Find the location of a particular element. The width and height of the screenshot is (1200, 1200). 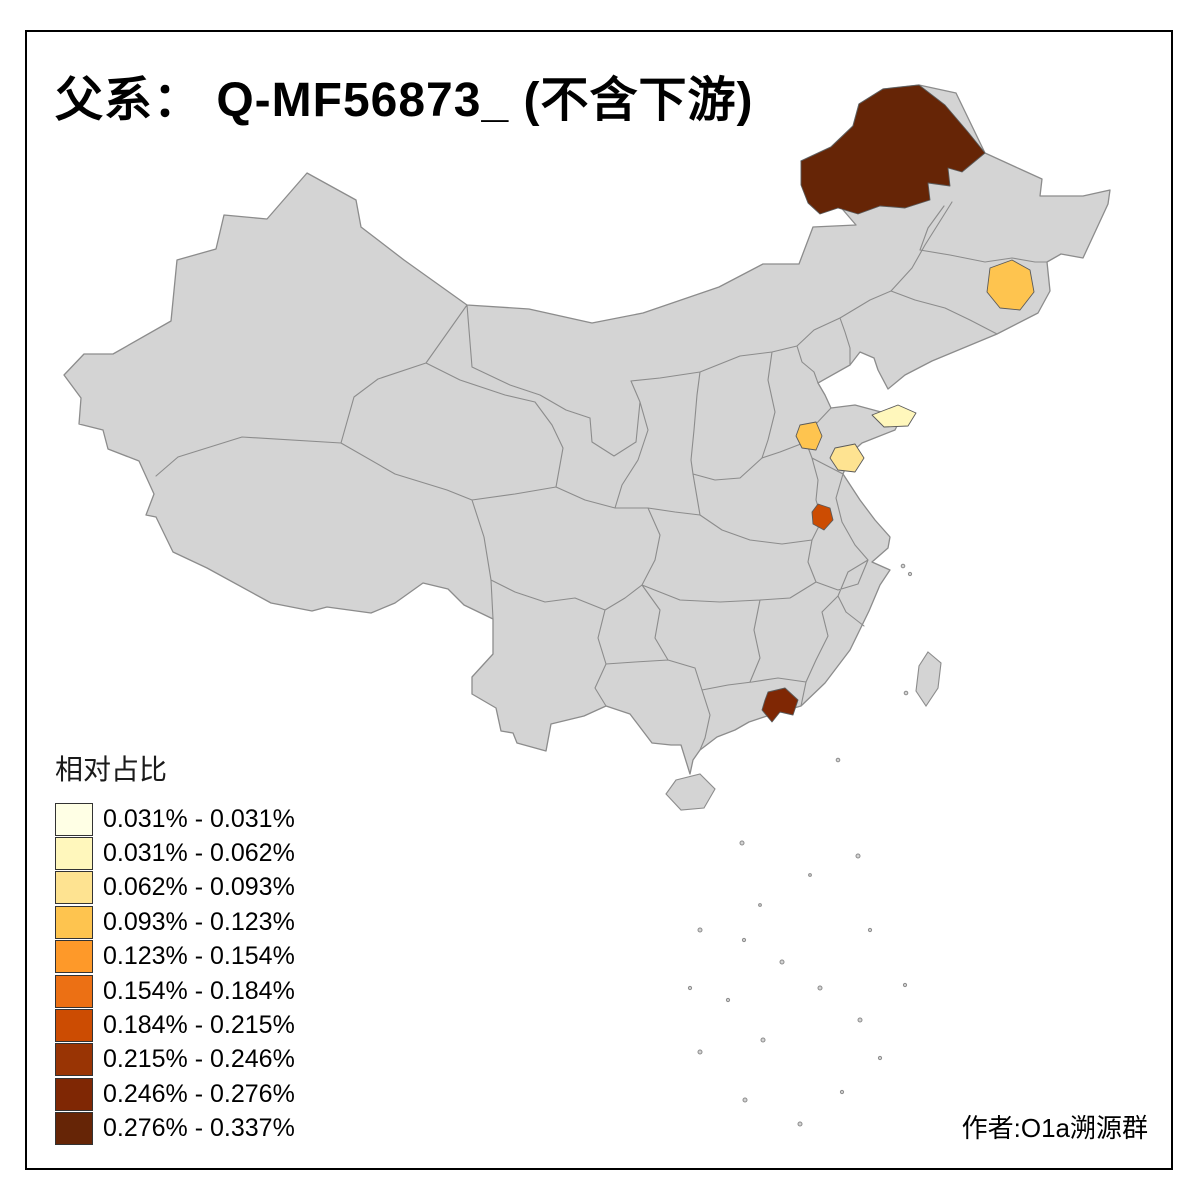

page-title: 父系： Q-MF56873_ (不含下游) is located at coordinates (404, 100).